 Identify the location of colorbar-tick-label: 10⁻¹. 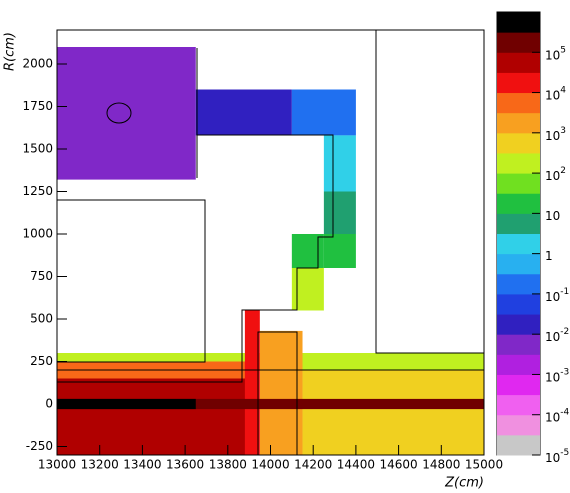
(557, 294).